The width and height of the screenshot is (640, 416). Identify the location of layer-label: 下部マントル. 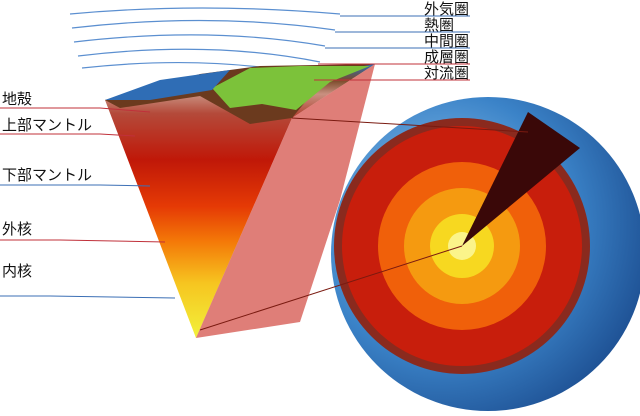
(47, 175).